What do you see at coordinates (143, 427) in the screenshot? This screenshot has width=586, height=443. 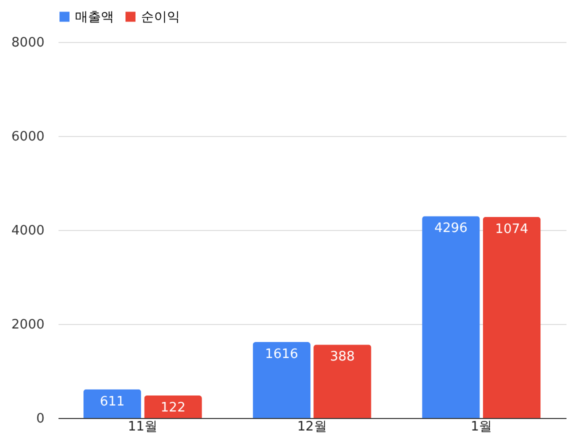 I see `x-tick-label: 11월` at bounding box center [143, 427].